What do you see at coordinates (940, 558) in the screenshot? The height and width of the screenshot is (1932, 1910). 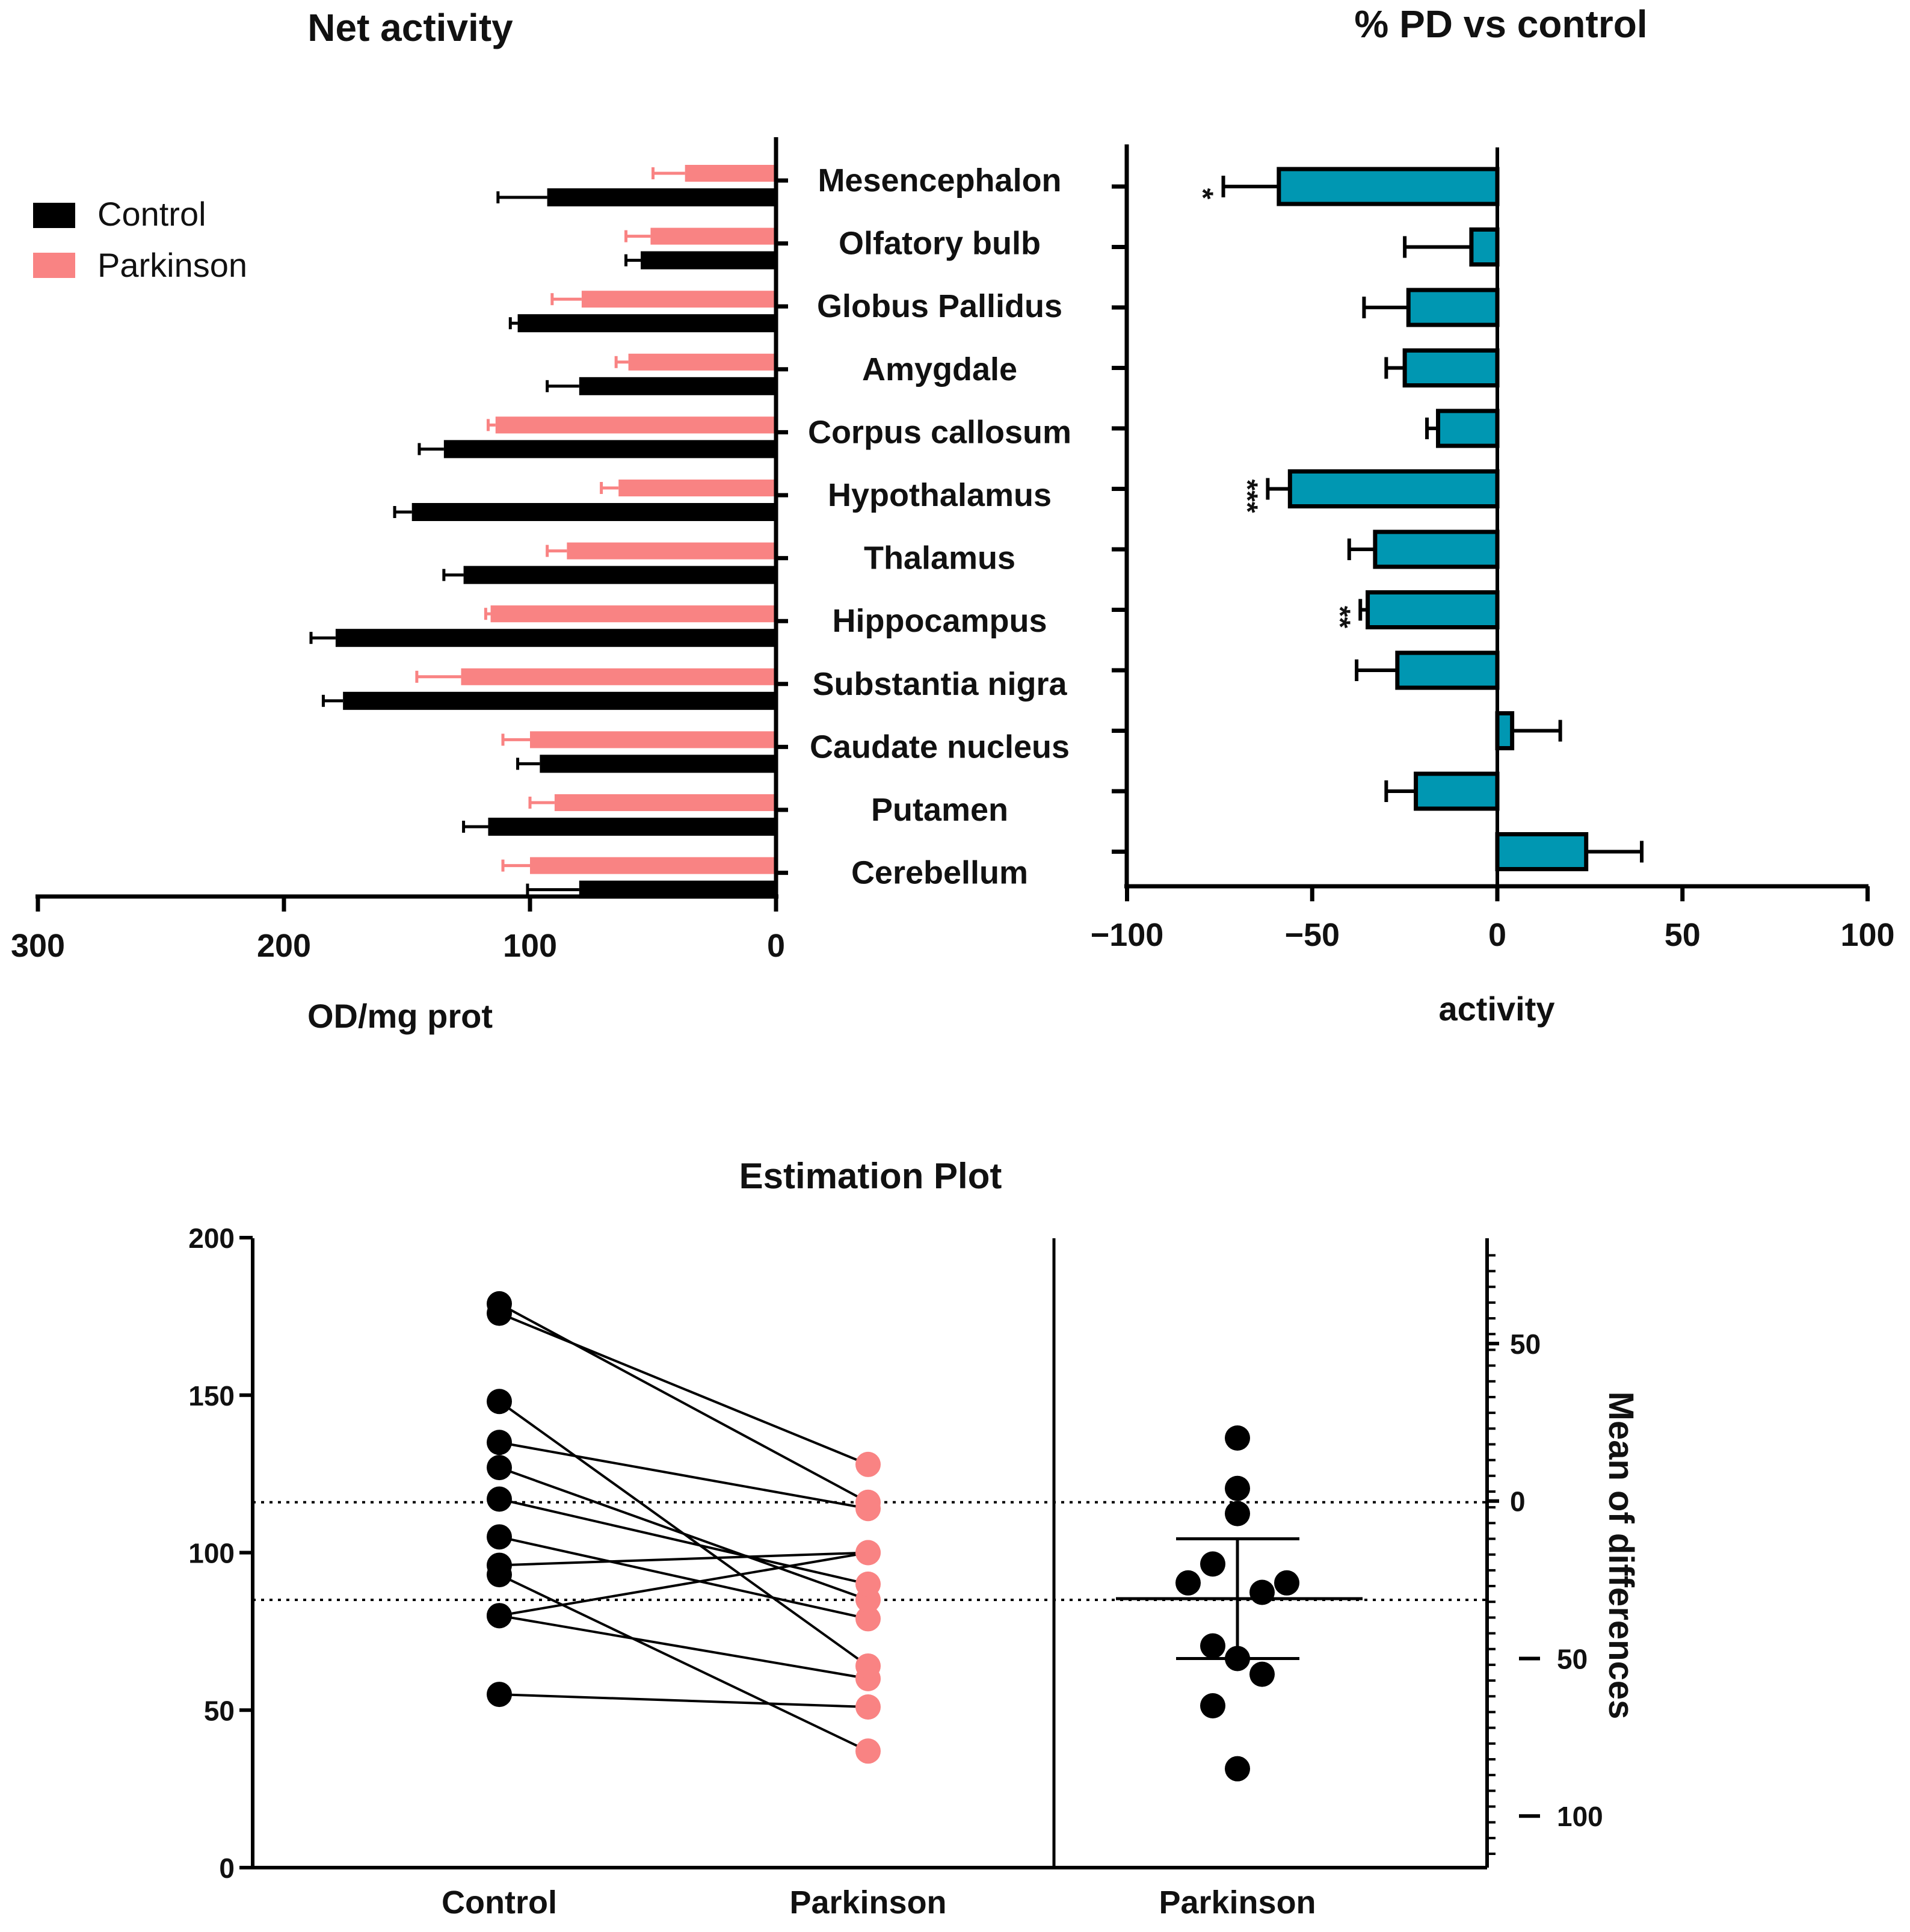 I see `category-label: Thalamus` at bounding box center [940, 558].